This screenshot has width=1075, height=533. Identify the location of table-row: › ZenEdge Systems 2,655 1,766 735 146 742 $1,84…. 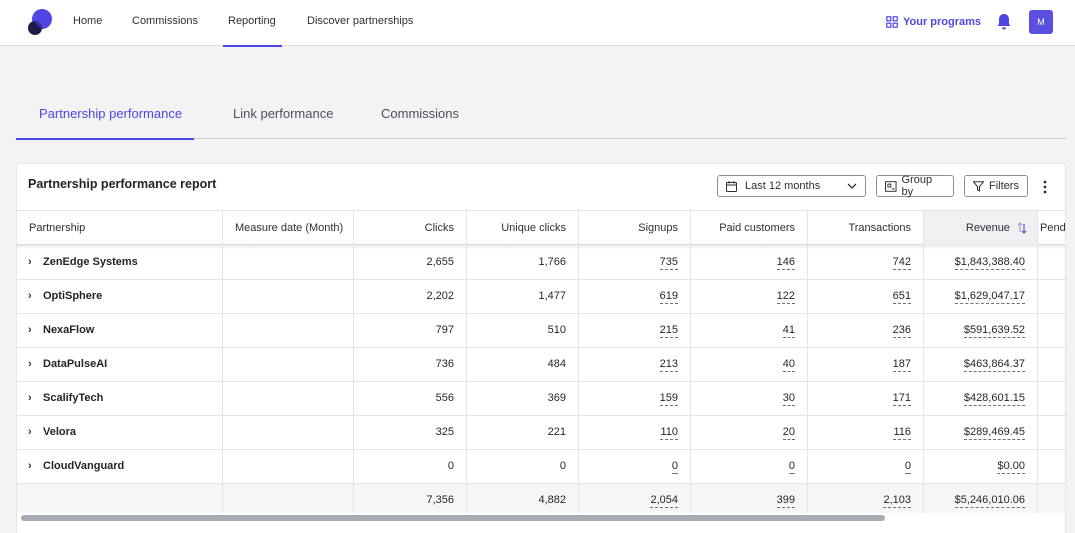
(541, 263).